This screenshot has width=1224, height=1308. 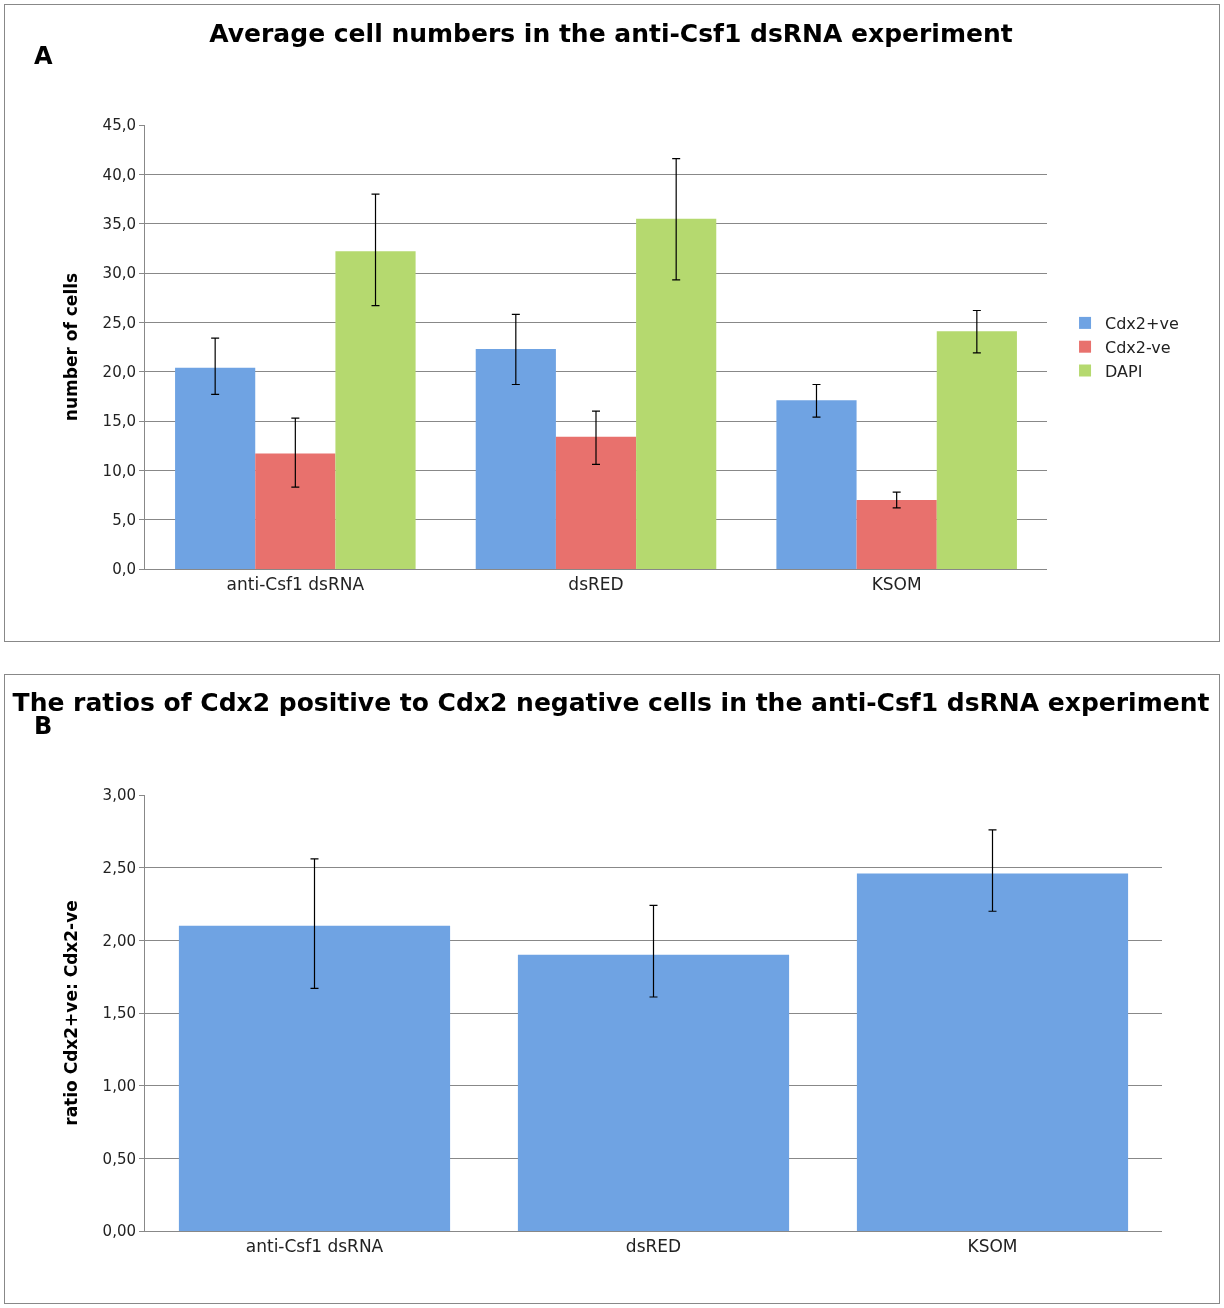 I want to click on legend-label: DAPI, so click(x=1124, y=371).